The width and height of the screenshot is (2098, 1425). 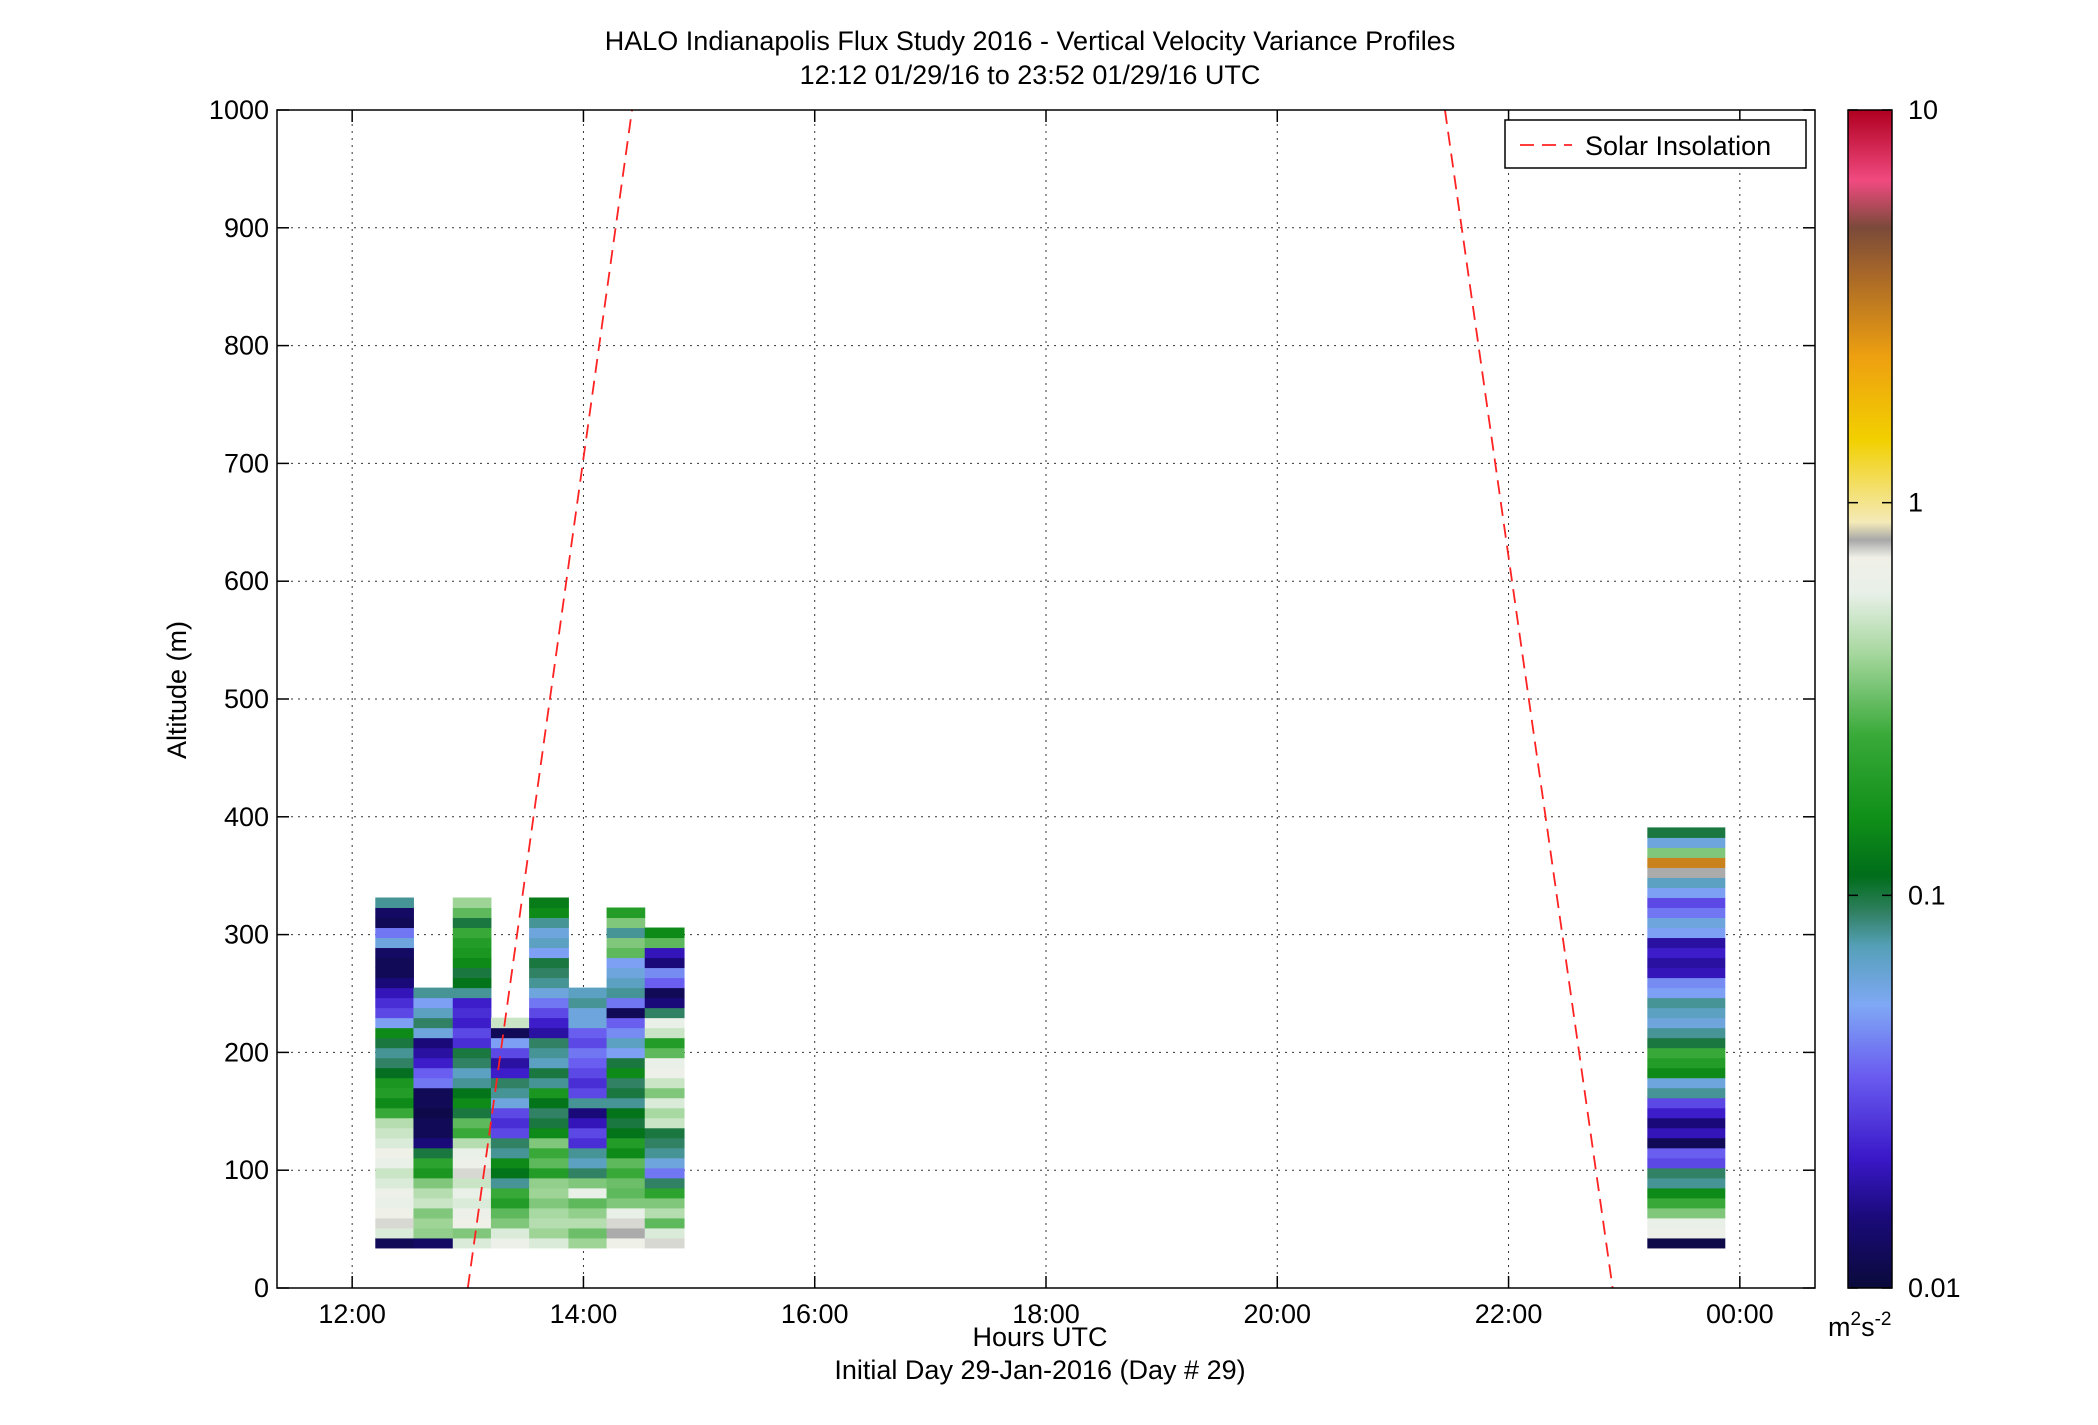 What do you see at coordinates (549, 1213) in the screenshot?
I see `variance-cell-p4-b3` at bounding box center [549, 1213].